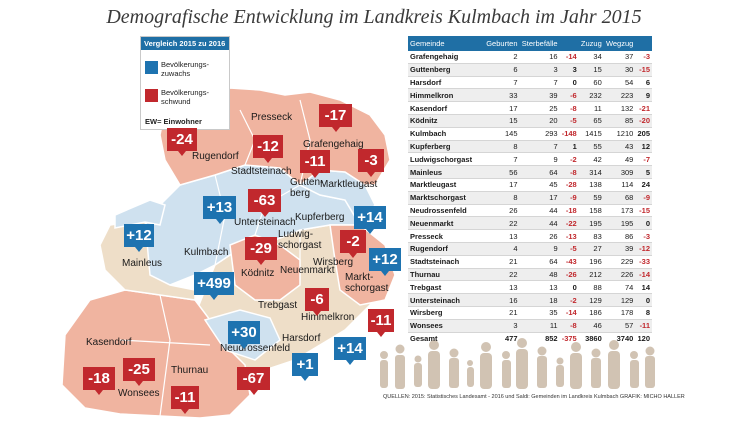 This screenshot has height=421, width=748. What do you see at coordinates (591, 185) in the screenshot?
I see `table-cell: 138` at bounding box center [591, 185].